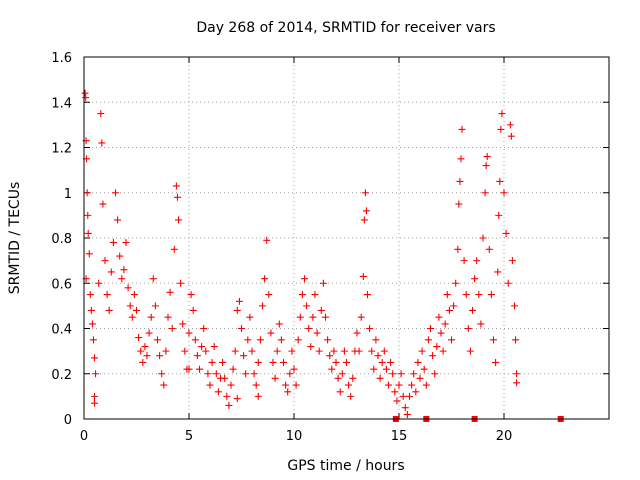 The image size is (640, 480). I want to click on y-tick-label: 1.4, so click(61, 103).